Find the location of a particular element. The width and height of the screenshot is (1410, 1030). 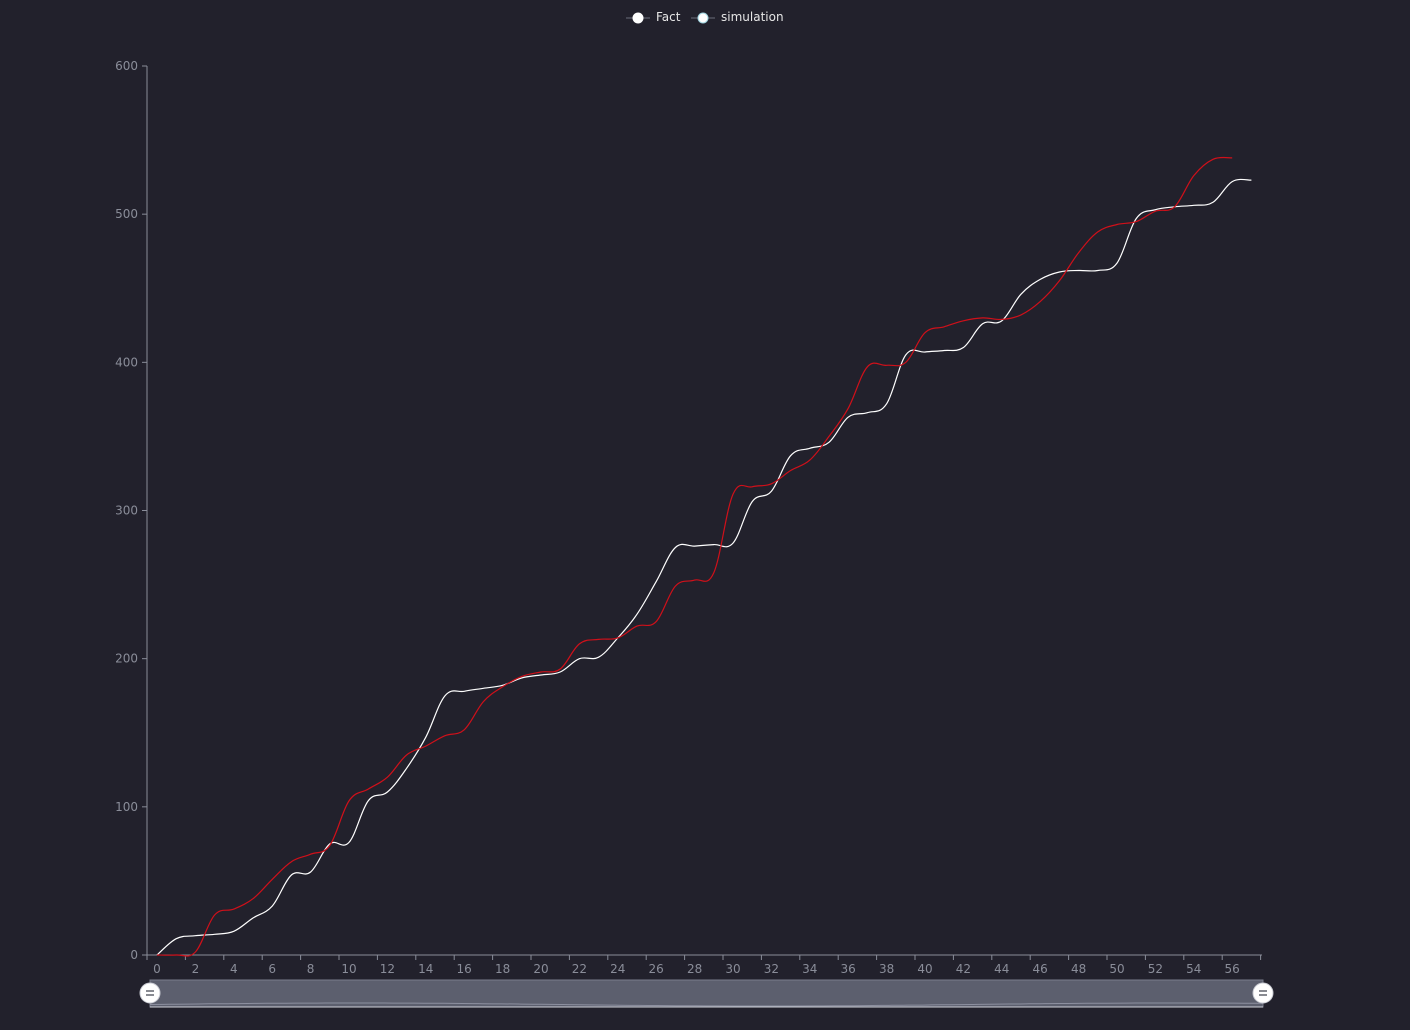

x-tick-label: 24 is located at coordinates (617, 969).